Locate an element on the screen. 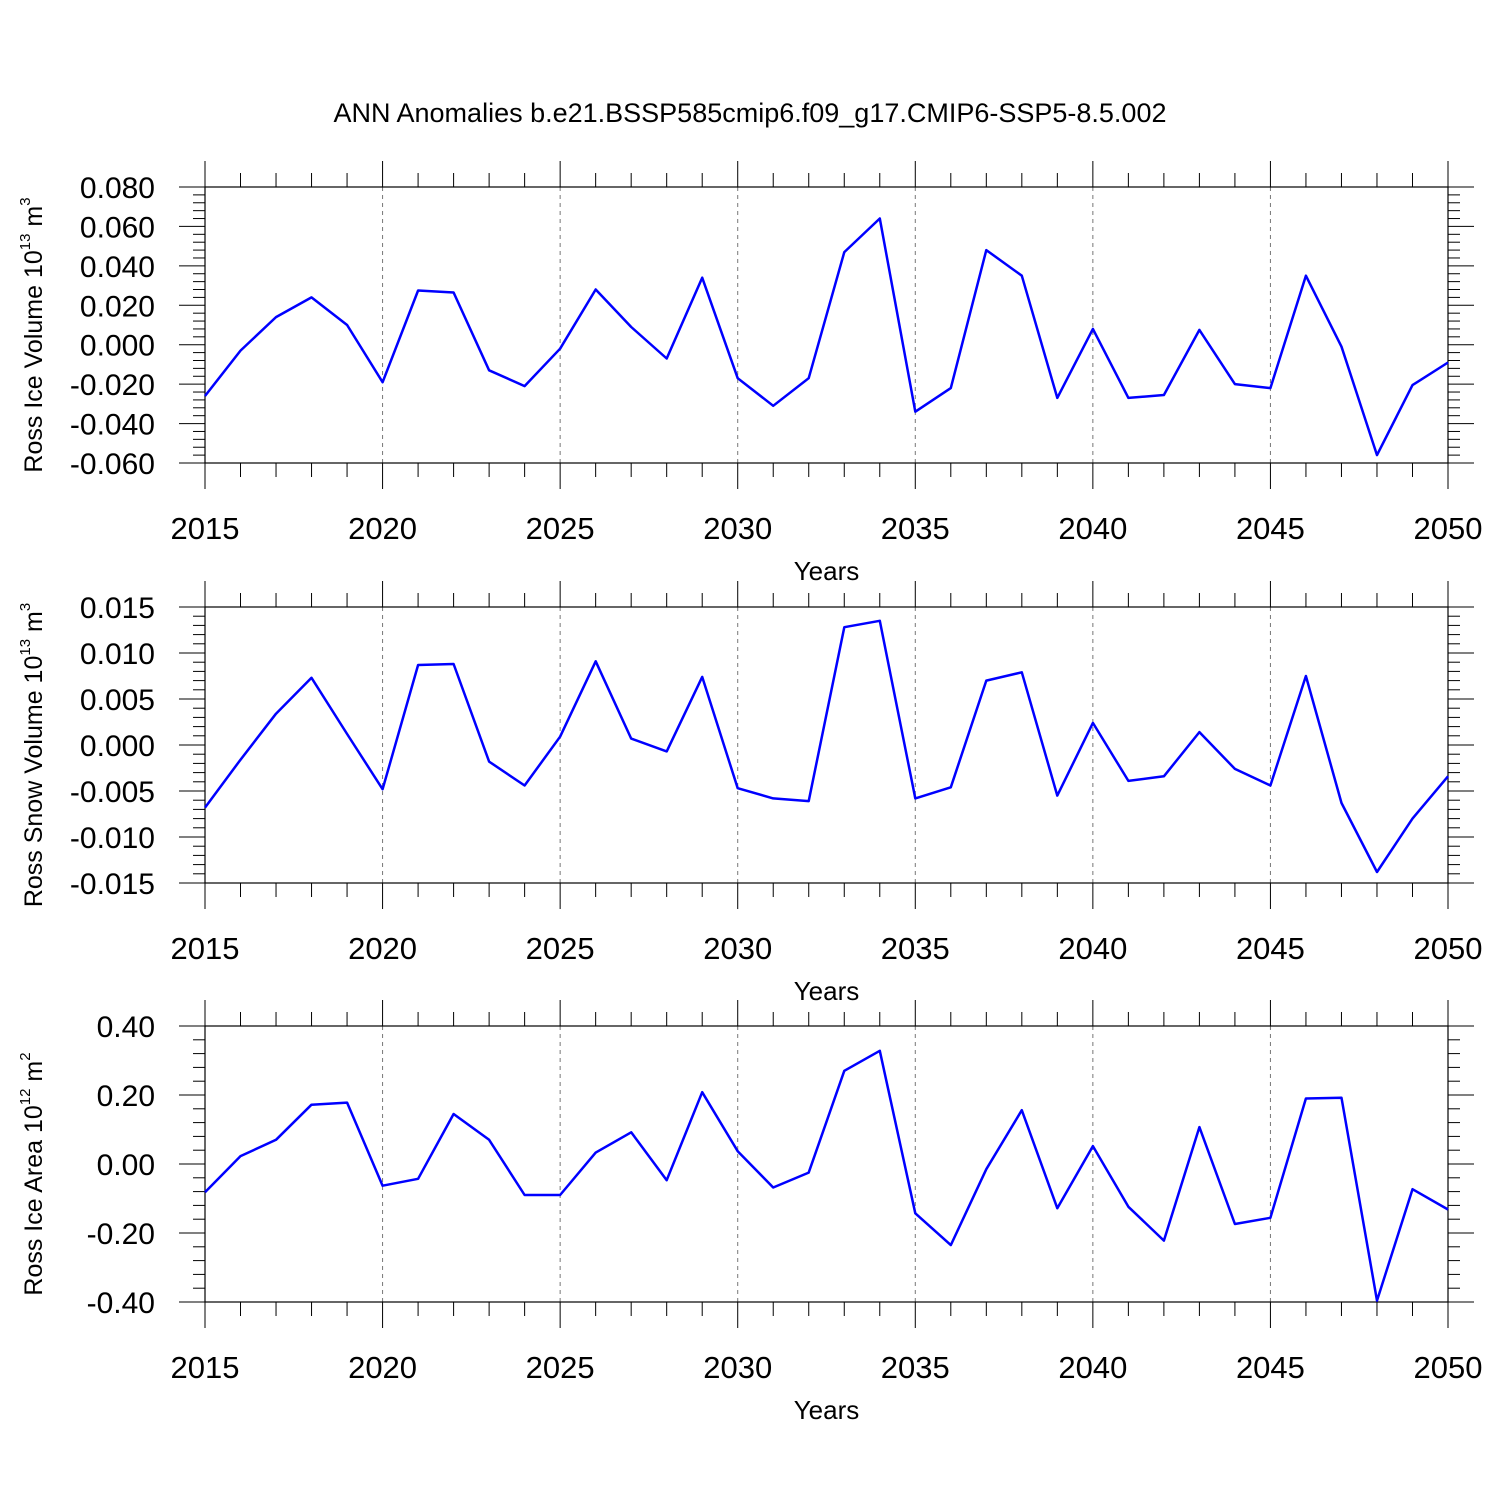  y-tick-label: -0.040 is located at coordinates (112, 425).